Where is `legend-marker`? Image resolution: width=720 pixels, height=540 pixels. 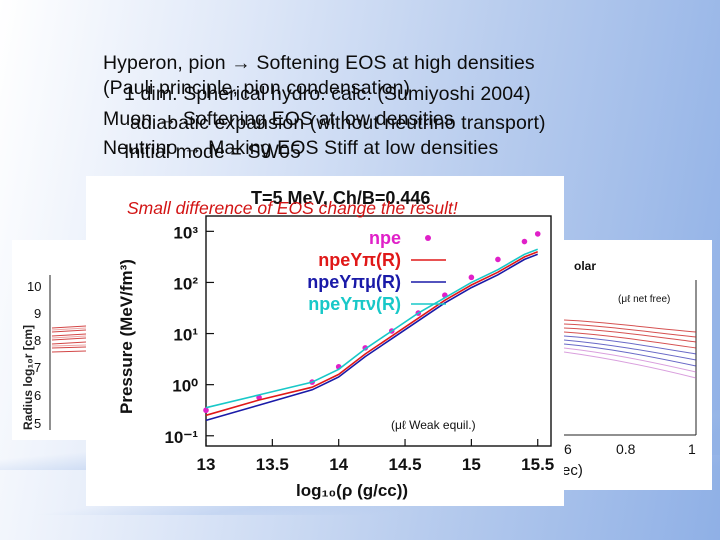 legend-marker is located at coordinates (428, 238).